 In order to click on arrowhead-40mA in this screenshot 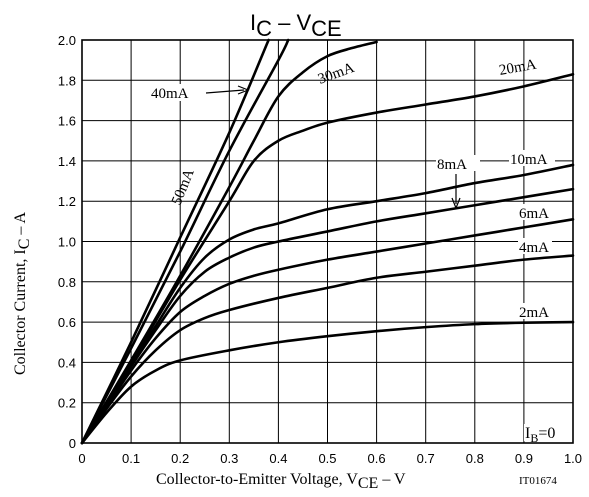, I will do `click(243, 90)`.